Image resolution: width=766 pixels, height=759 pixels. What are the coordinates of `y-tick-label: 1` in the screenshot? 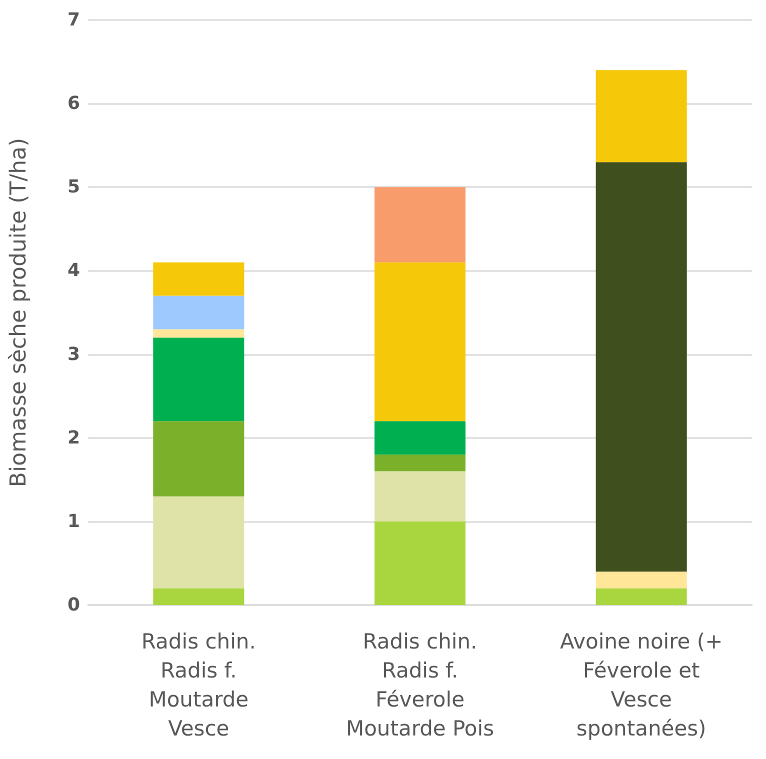 It's located at (73, 521).